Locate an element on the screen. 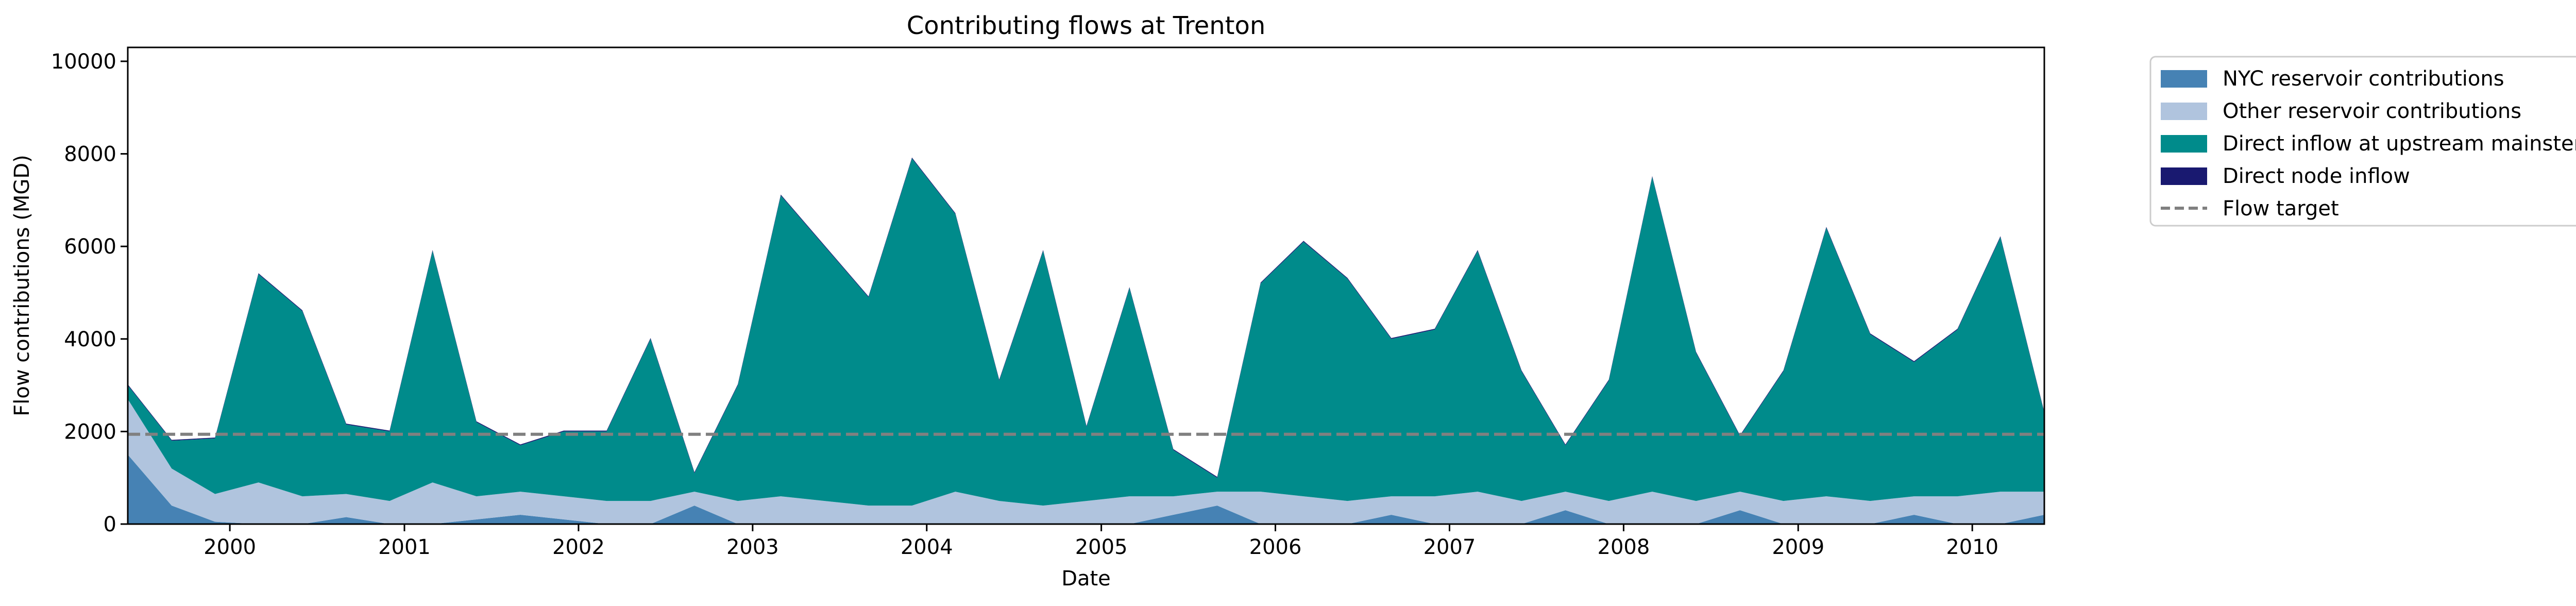  legend-label: NYC reservoir contributions is located at coordinates (2363, 79).